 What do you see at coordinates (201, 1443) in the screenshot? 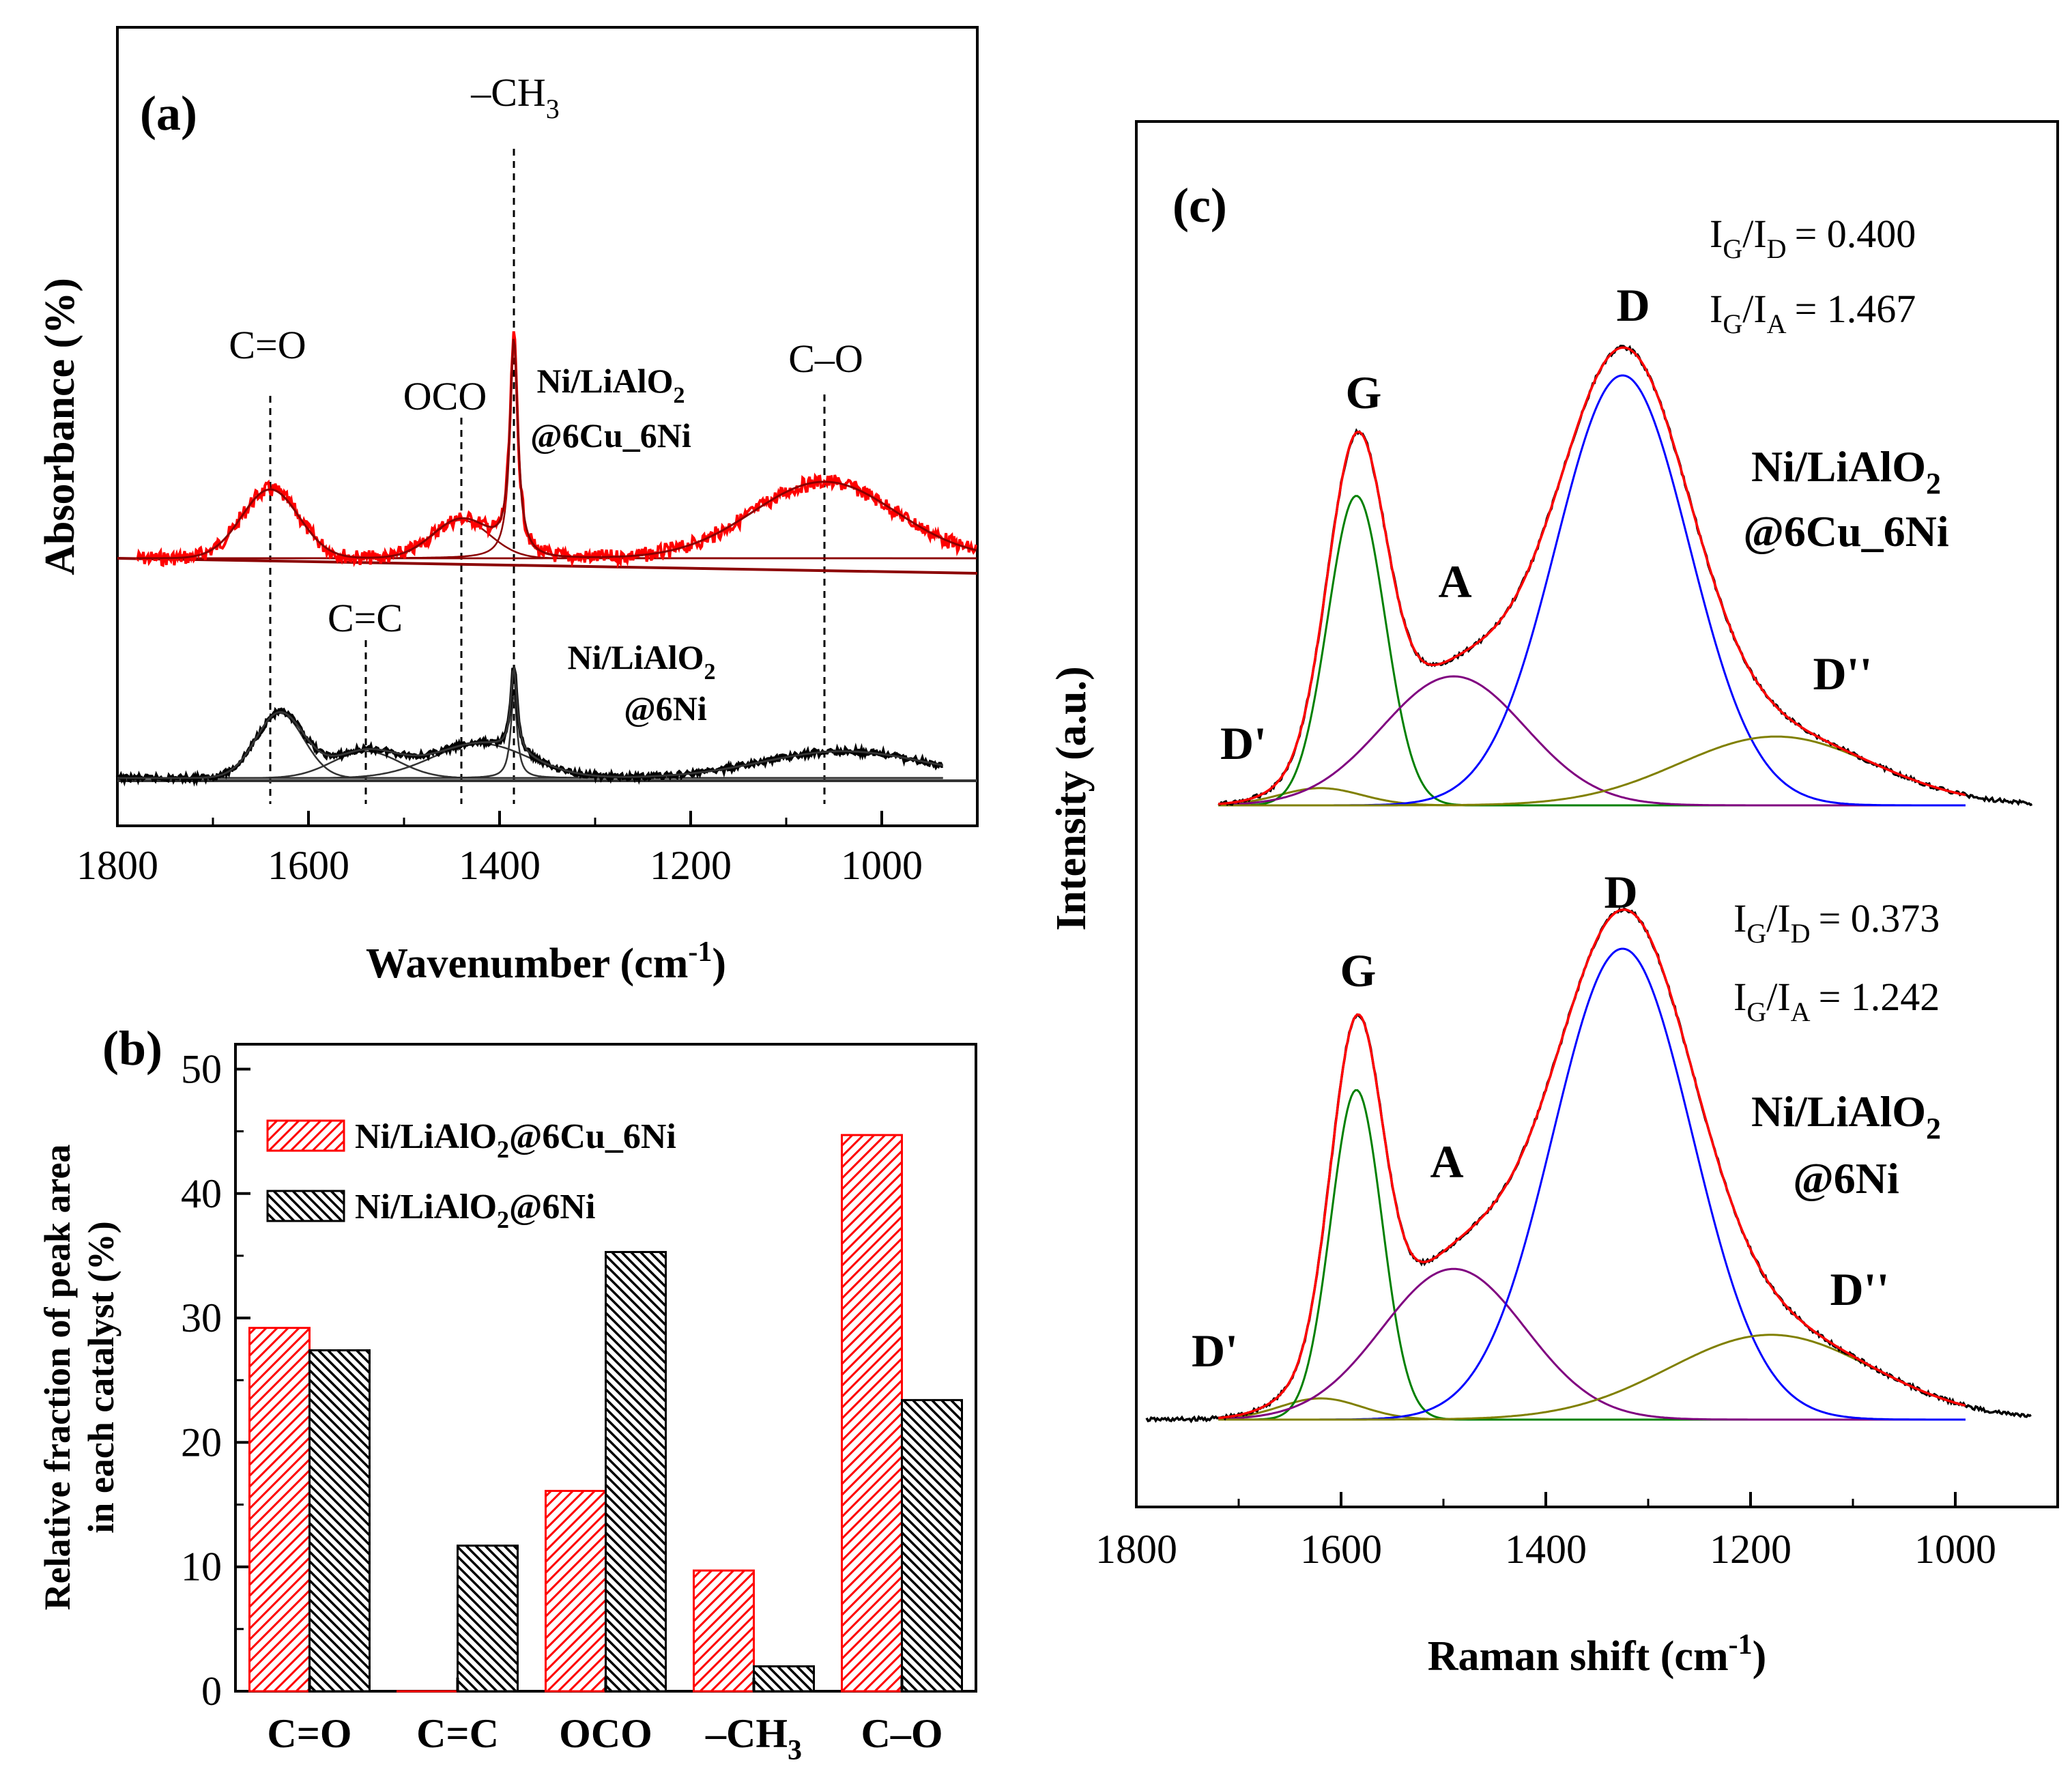
I see `b-tick-label: 20` at bounding box center [201, 1443].